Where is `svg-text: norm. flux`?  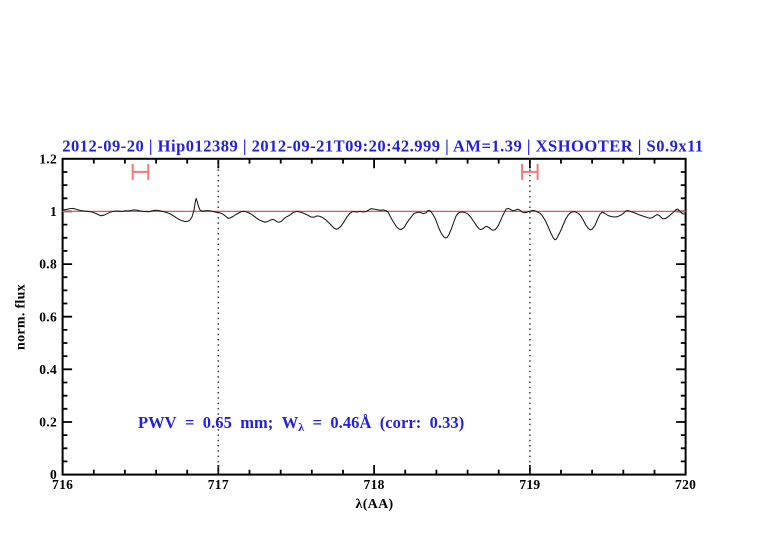
svg-text: norm. flux is located at coordinates (21, 317).